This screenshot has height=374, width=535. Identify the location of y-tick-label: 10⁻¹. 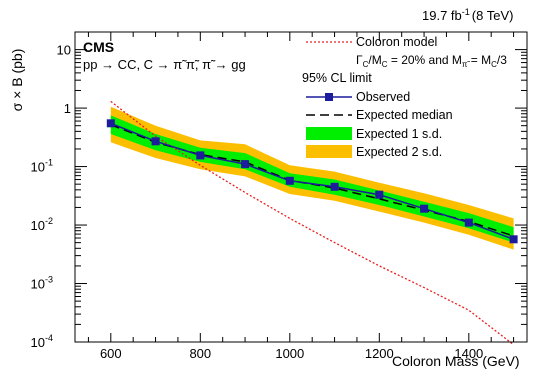
(42, 166).